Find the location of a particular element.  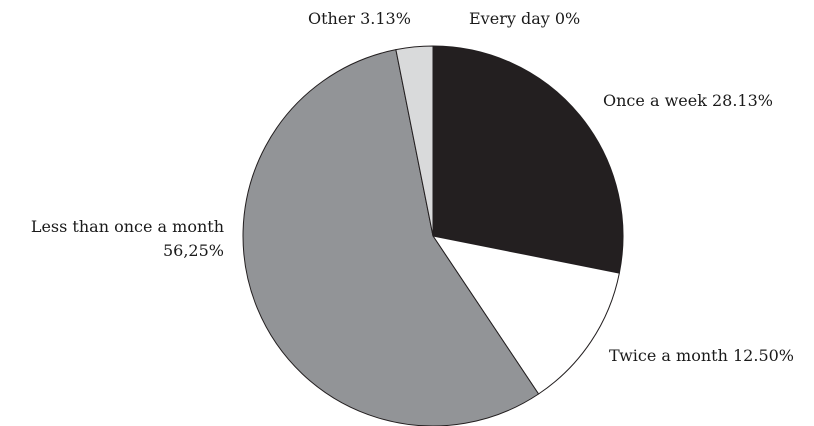

pie-slice-once-a-week is located at coordinates (528, 159).